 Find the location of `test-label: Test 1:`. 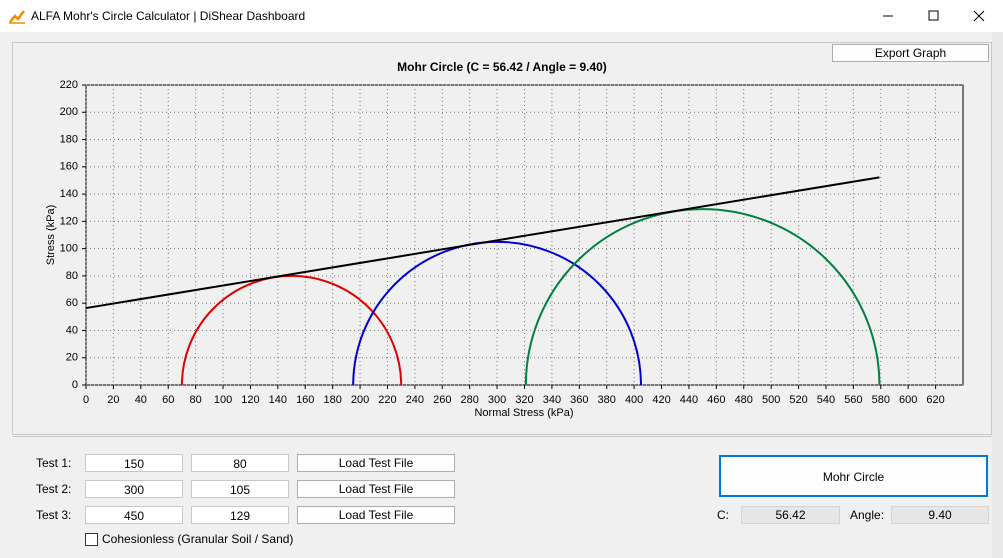

test-label: Test 1: is located at coordinates (54, 463).